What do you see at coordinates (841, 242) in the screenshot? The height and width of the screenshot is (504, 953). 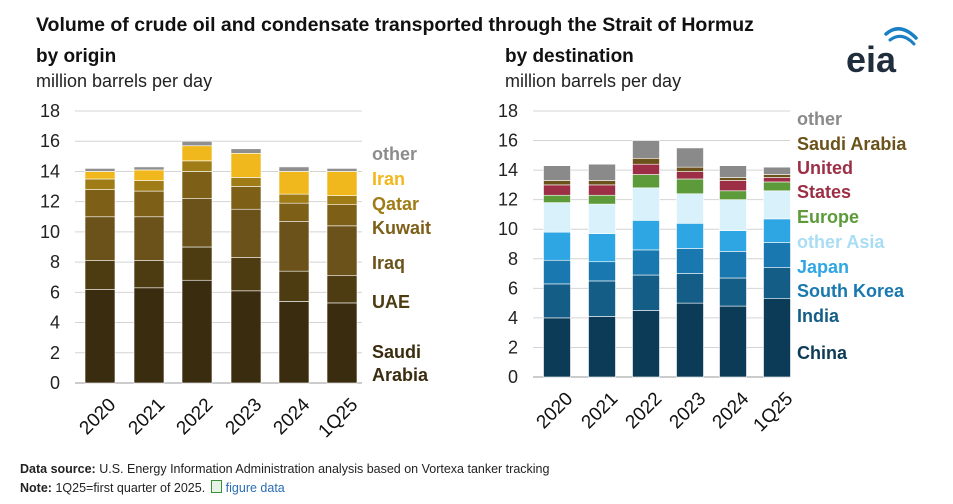 I see `destination-legend-other-asia: other Asia` at bounding box center [841, 242].